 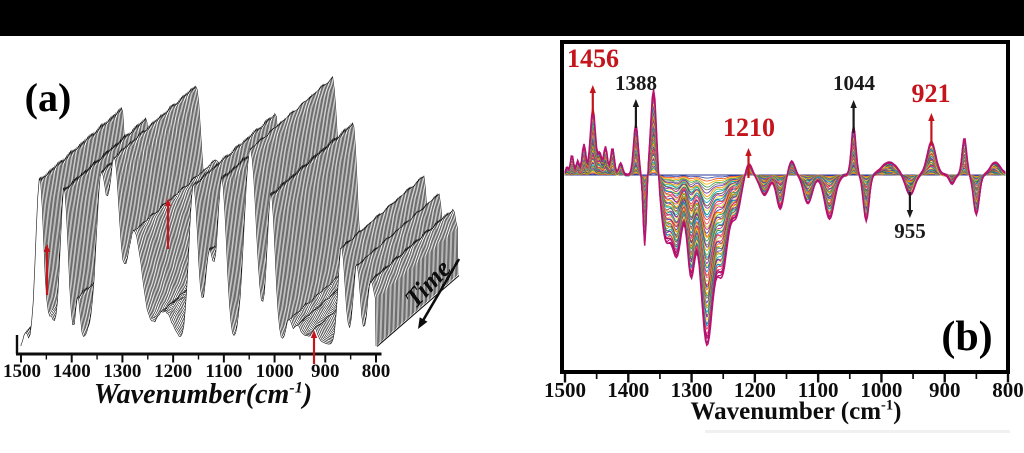 What do you see at coordinates (931, 93) in the screenshot?
I see `peak-label-921: 921` at bounding box center [931, 93].